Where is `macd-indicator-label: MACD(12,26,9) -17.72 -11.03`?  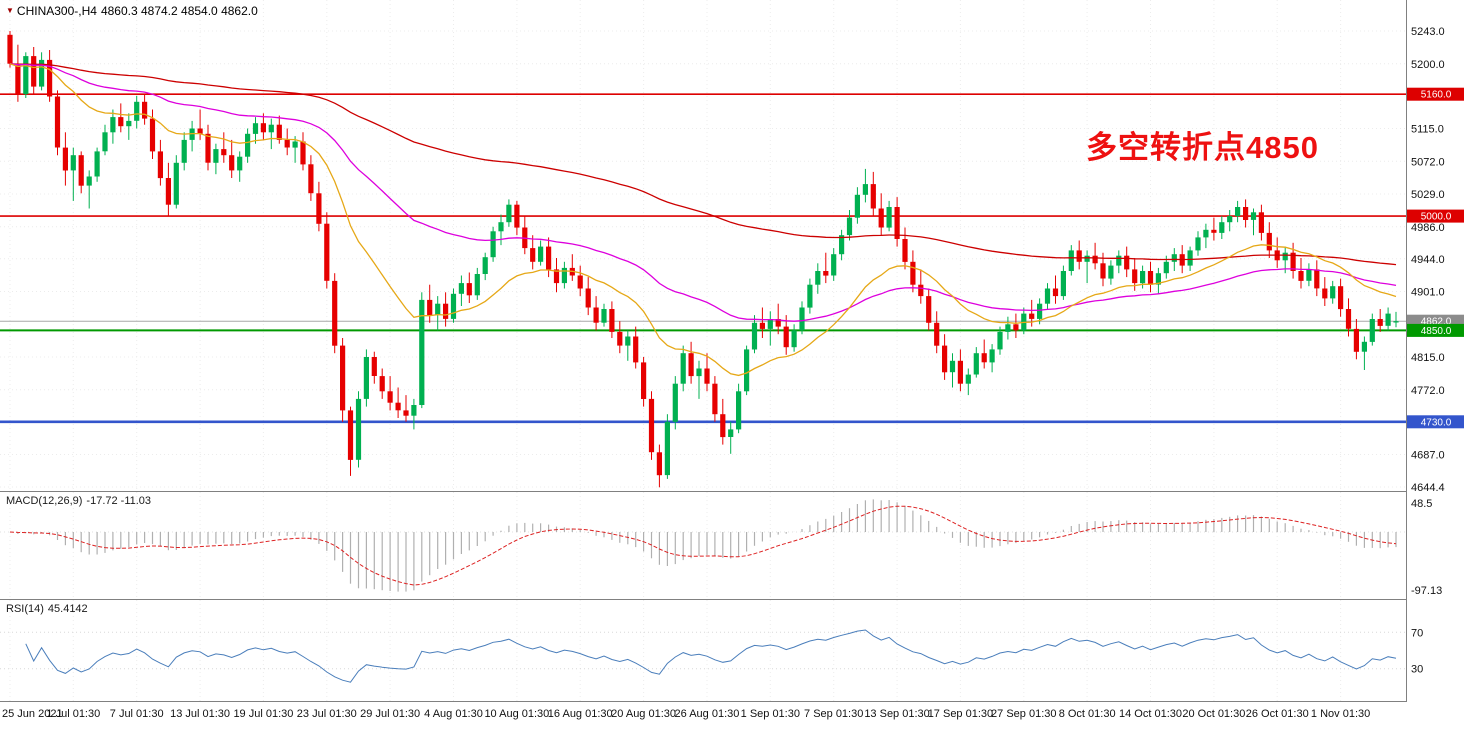
macd-indicator-label: MACD(12,26,9) -17.72 -11.03 is located at coordinates (80, 501).